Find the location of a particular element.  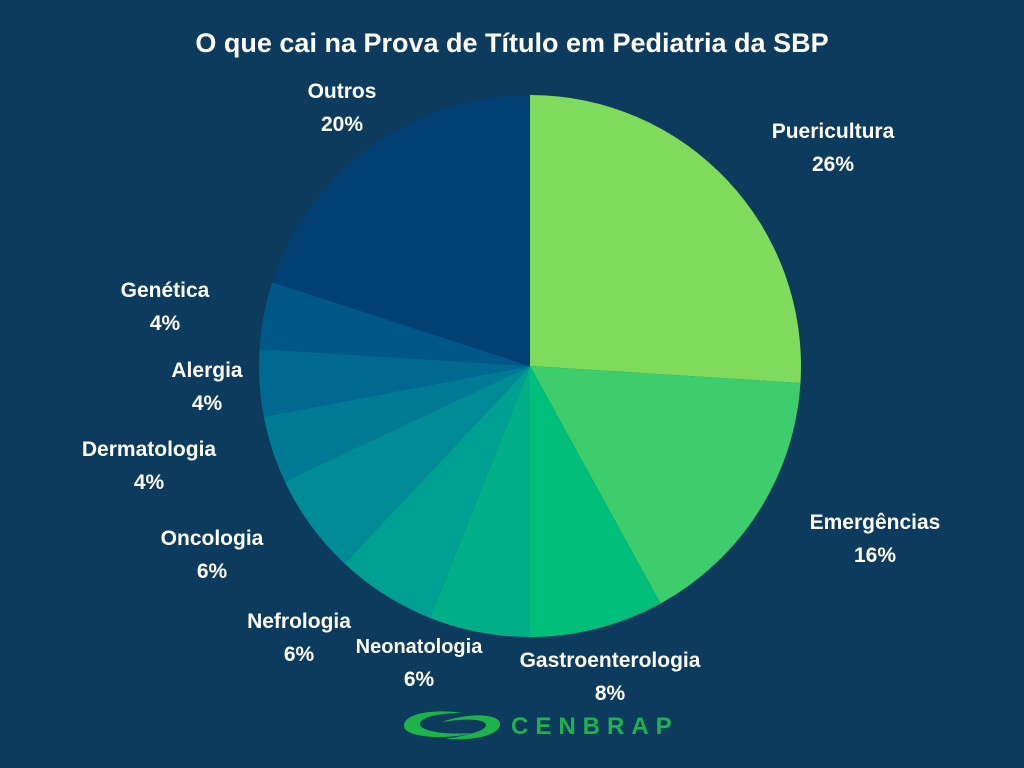

slice-value-dermatologia: 4% is located at coordinates (149, 482).